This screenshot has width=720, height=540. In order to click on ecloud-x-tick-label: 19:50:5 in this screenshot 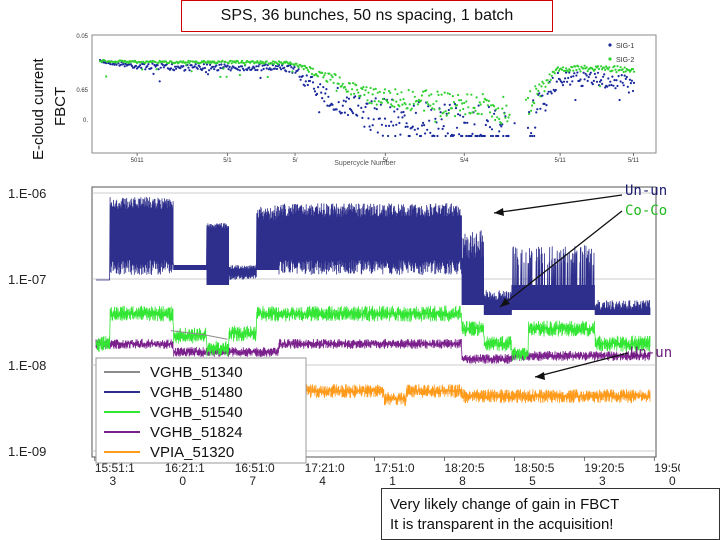, I will do `click(667, 468)`.